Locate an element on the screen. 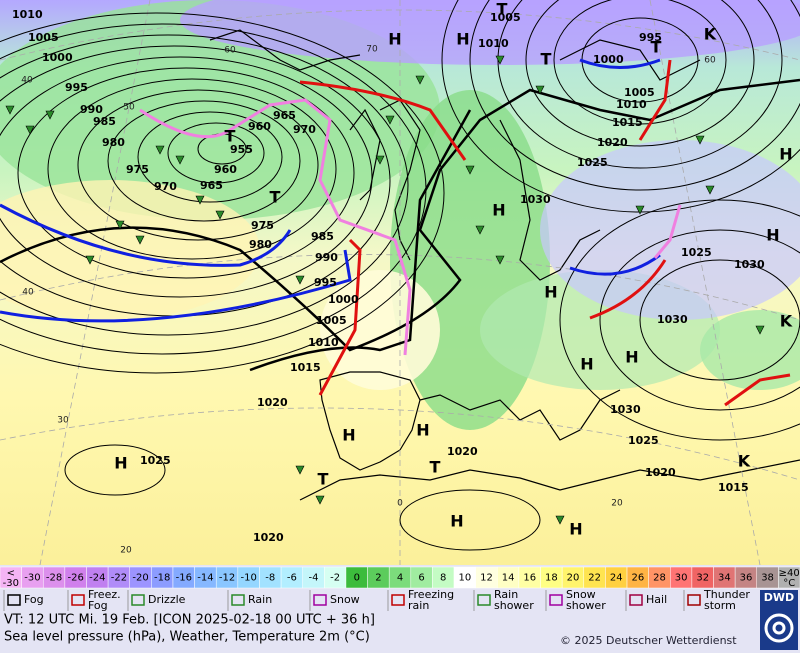  legend-label: Thunder is located at coordinates (726, 594).